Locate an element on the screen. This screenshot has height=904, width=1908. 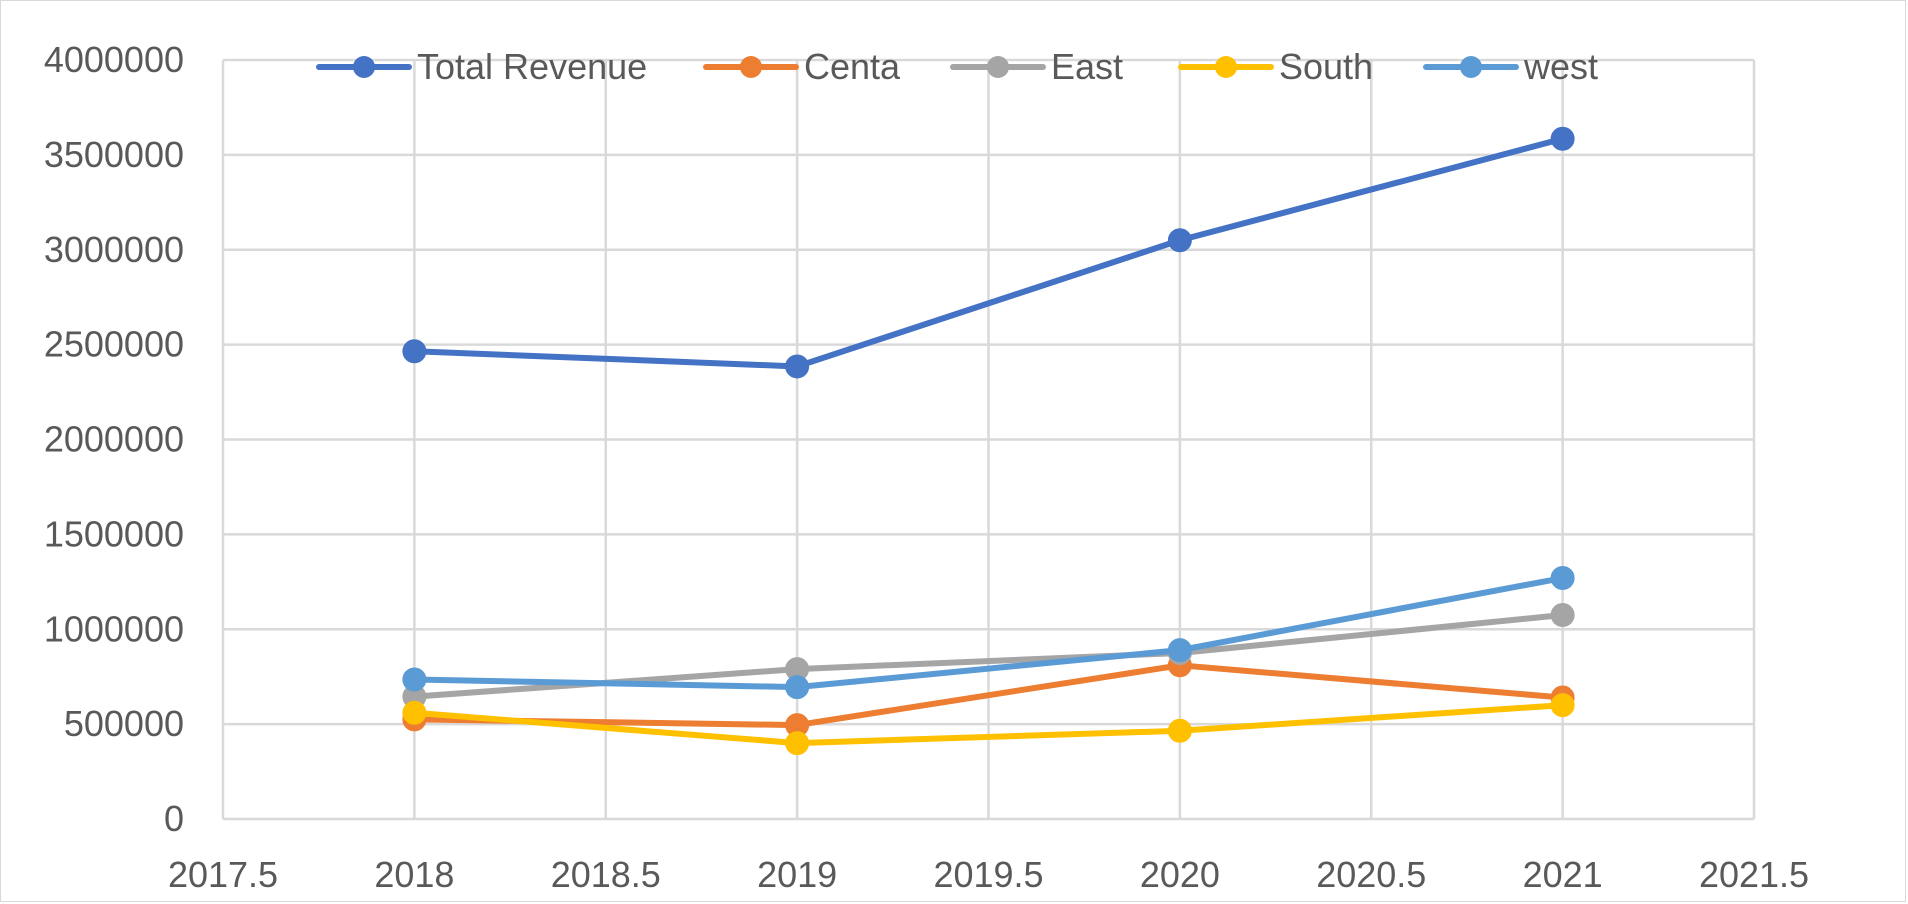
series-west is located at coordinates (988, 633).